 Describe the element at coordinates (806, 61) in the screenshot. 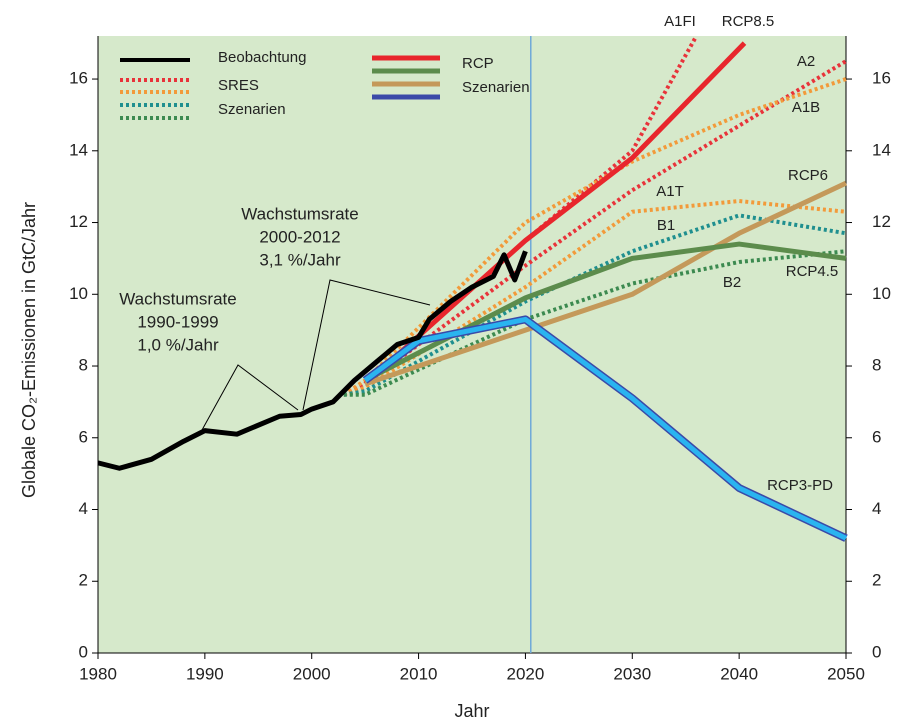

I see `series-label: A2` at that location.